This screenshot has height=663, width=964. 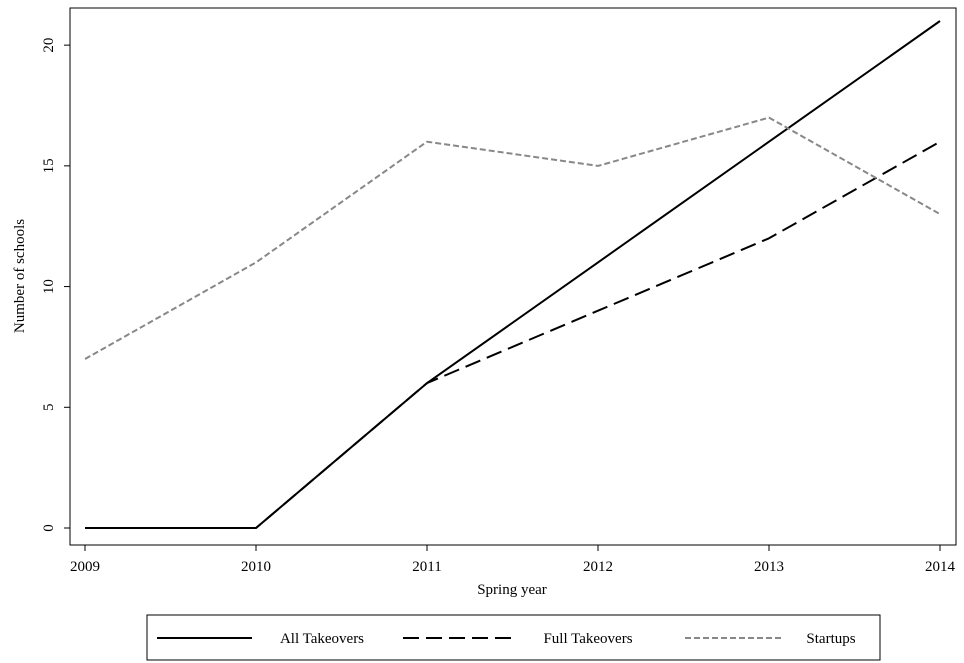 I want to click on x-tick-label: 2011, so click(x=426, y=567).